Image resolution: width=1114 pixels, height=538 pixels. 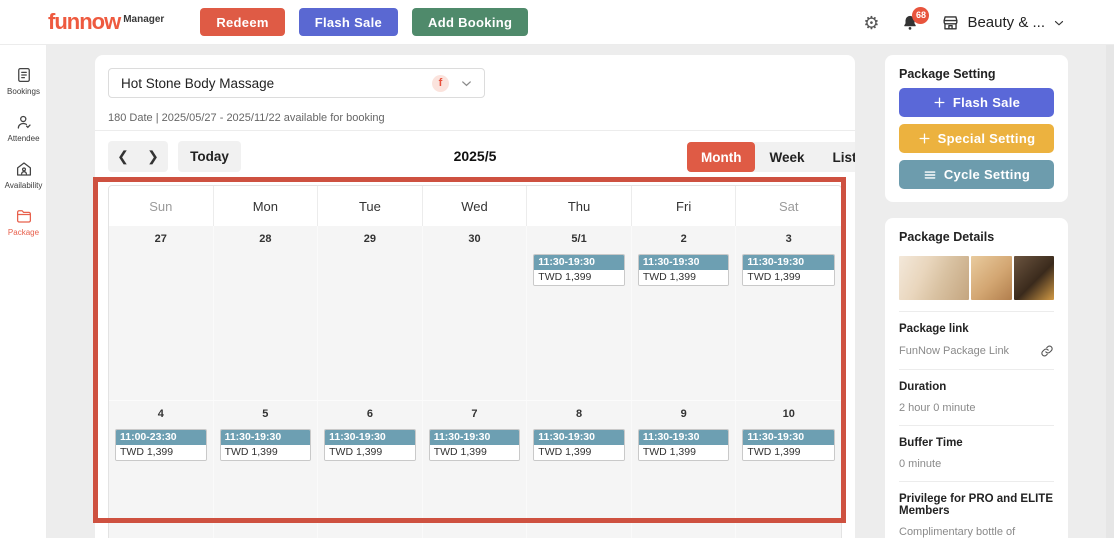 What do you see at coordinates (924, 138) in the screenshot?
I see `plus-icon` at bounding box center [924, 138].